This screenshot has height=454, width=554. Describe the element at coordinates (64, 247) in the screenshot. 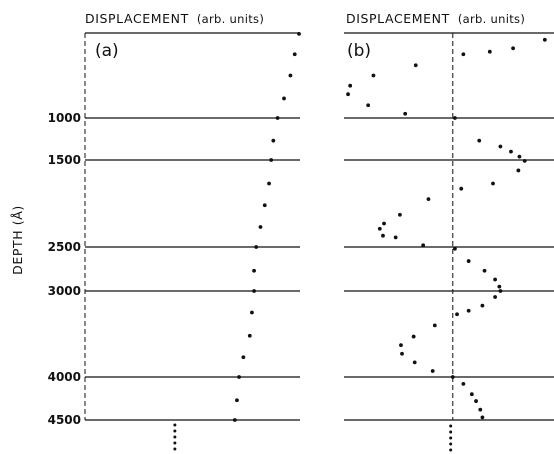

I see `y-tick-label-2500: 2500` at that location.